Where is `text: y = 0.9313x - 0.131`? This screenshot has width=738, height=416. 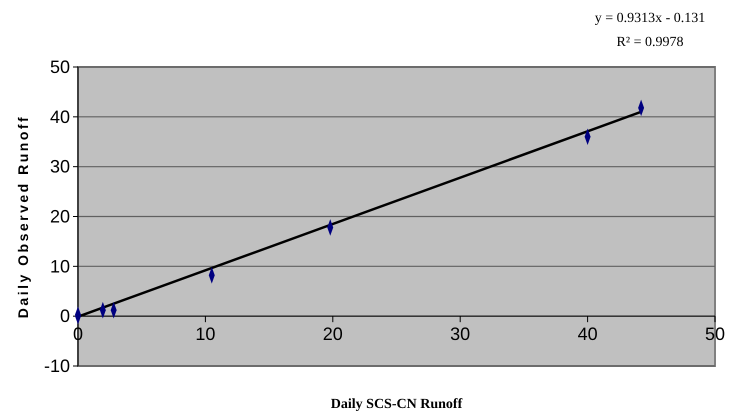 text: y = 0.9313x - 0.131 is located at coordinates (650, 18).